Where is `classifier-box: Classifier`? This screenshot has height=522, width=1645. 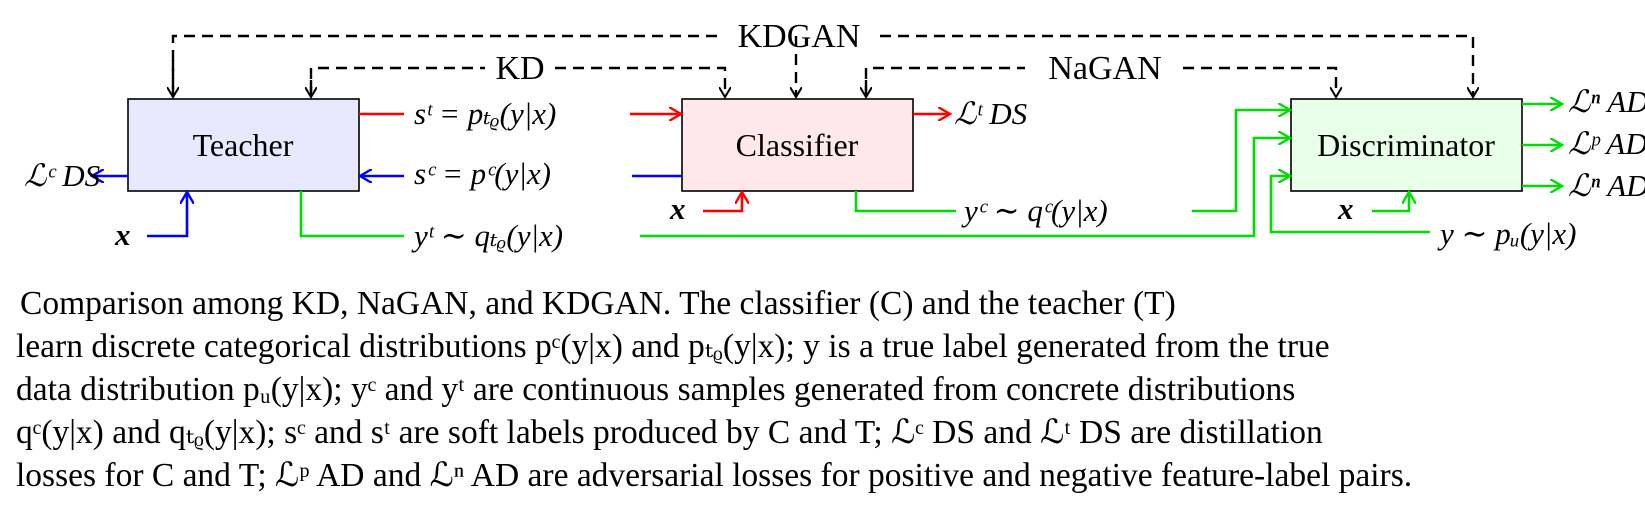
classifier-box: Classifier is located at coordinates (797, 145).